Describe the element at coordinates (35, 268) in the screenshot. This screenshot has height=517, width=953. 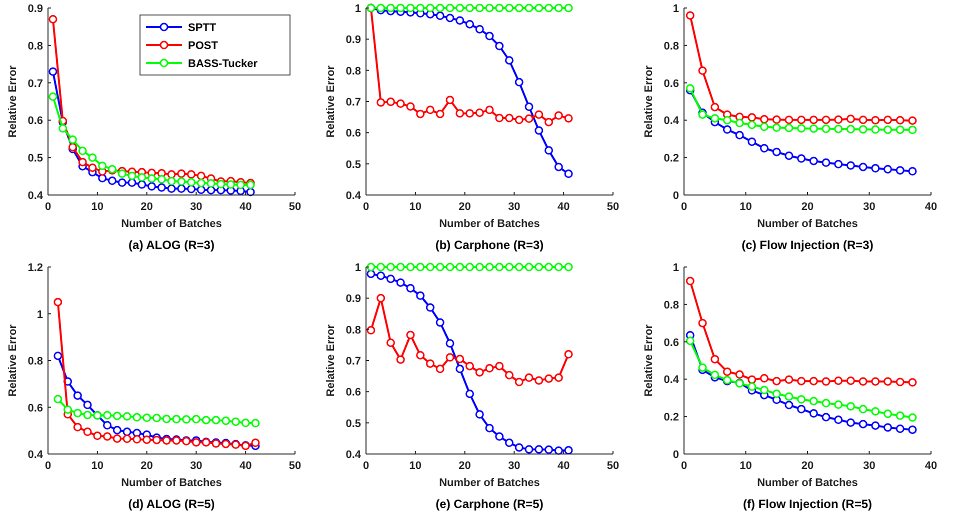
I see `y-tick-label: 1.2` at that location.